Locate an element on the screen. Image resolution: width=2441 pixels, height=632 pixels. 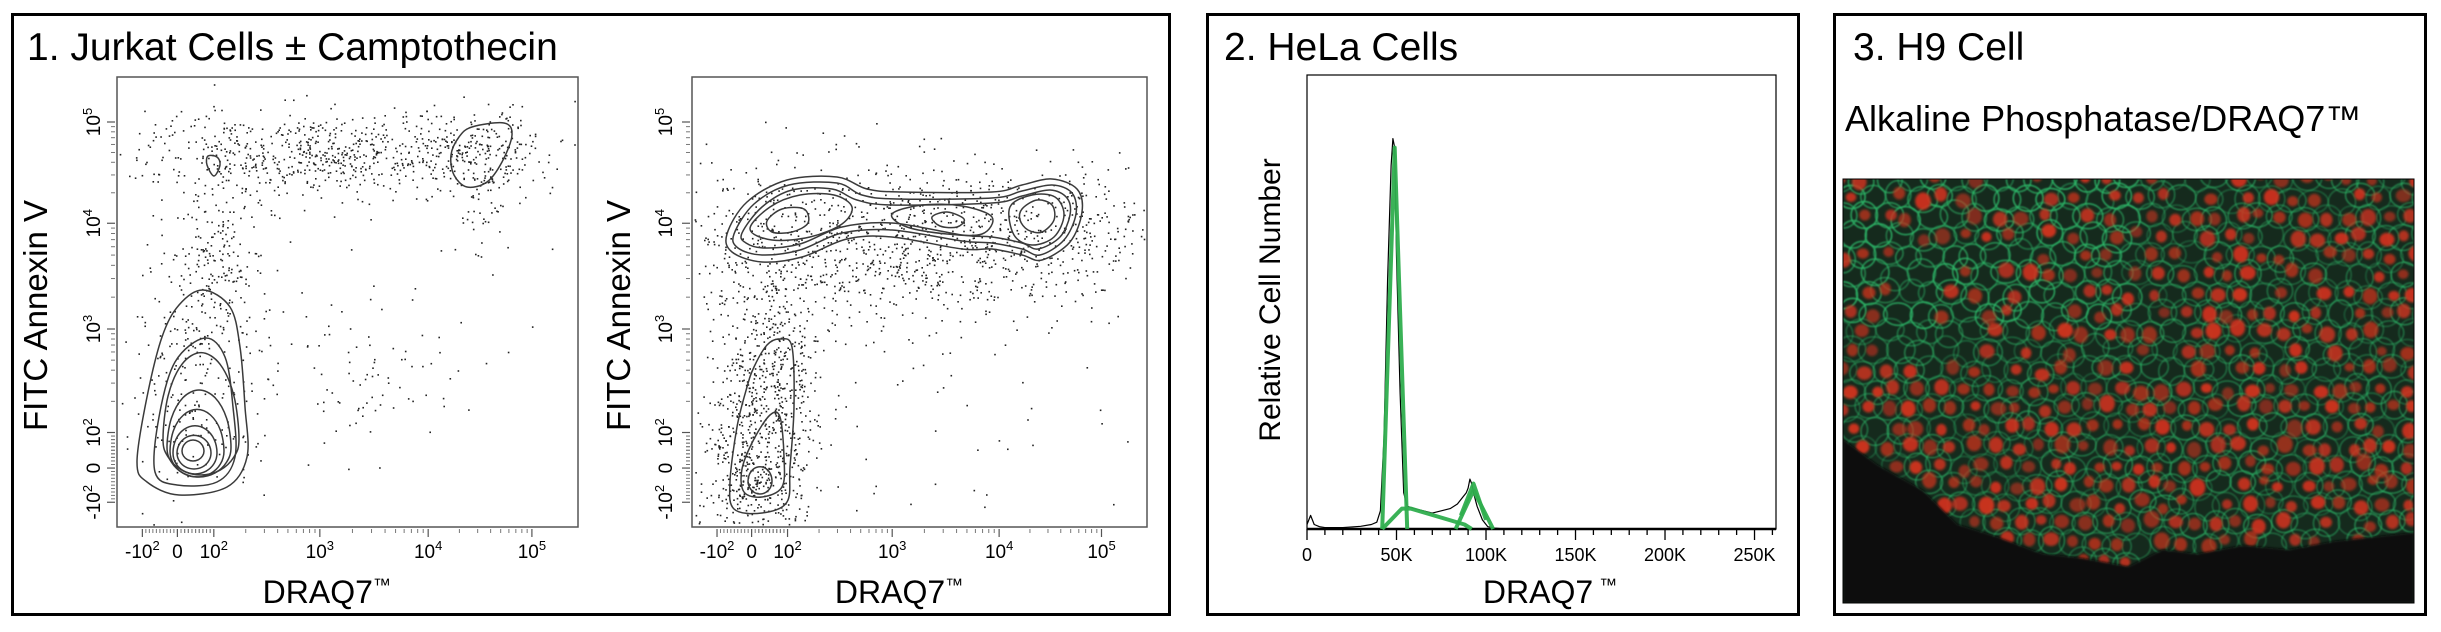
x-tick-label: 10⁴ is located at coordinates (999, 550).